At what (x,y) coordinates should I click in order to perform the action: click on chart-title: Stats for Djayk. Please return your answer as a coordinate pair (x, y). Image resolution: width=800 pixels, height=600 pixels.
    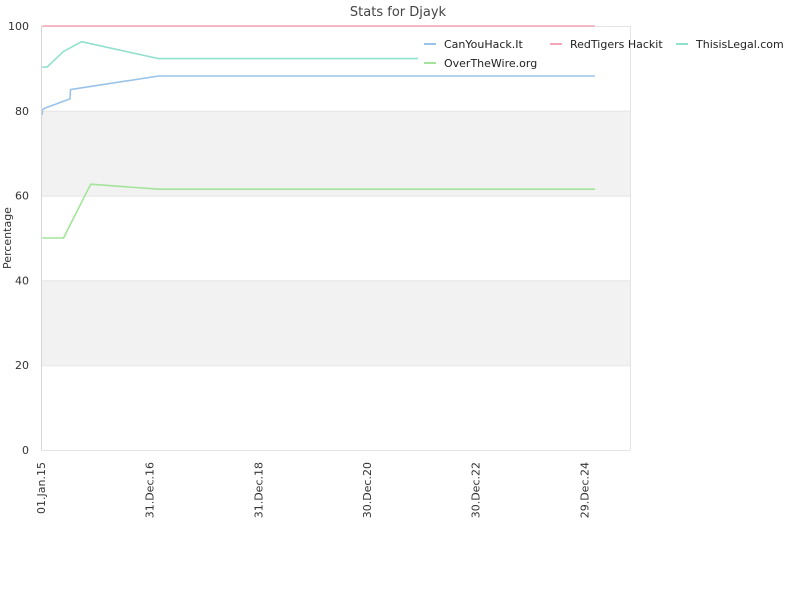
    Looking at the image, I should click on (398, 12).